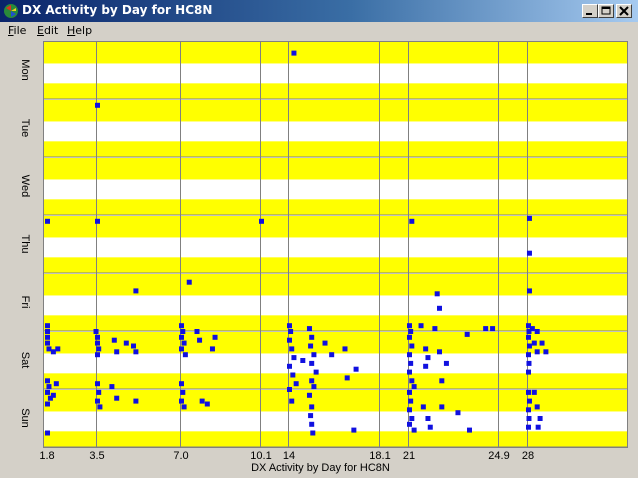  What do you see at coordinates (25, 244) in the screenshot?
I see `day-label-thu: Thu` at bounding box center [25, 244].